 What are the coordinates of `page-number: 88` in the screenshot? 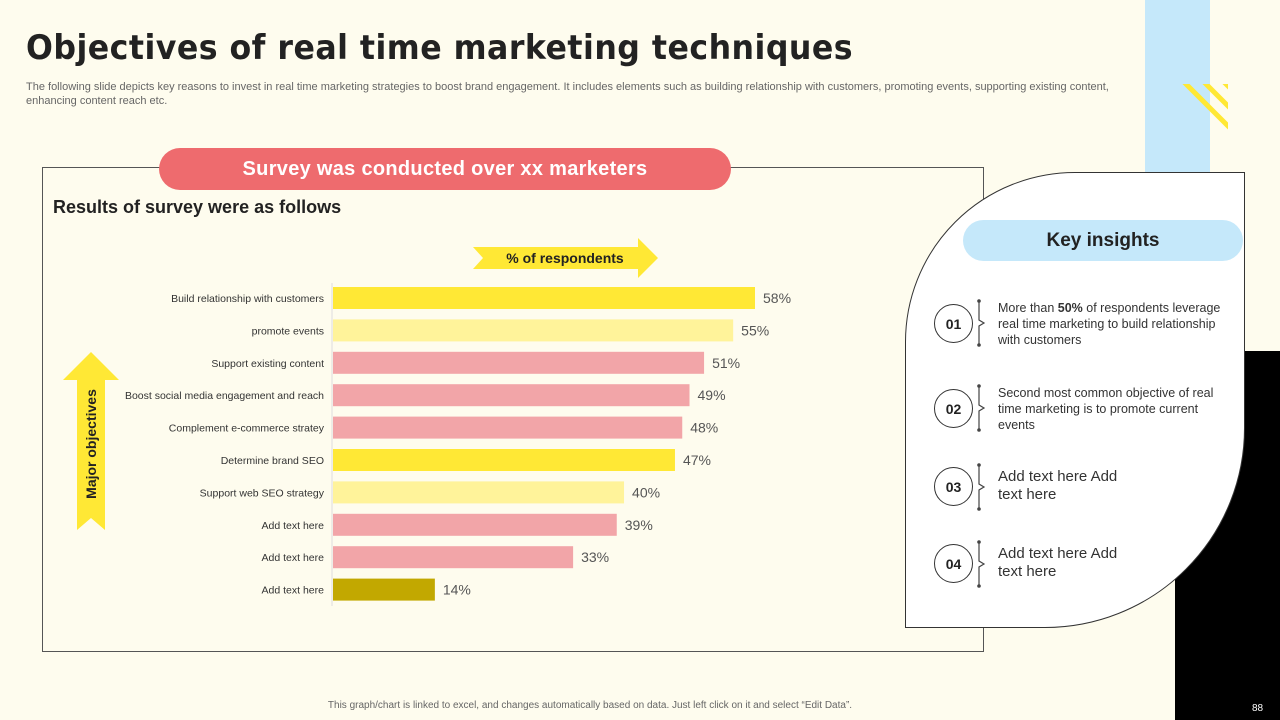 It's located at (1258, 708).